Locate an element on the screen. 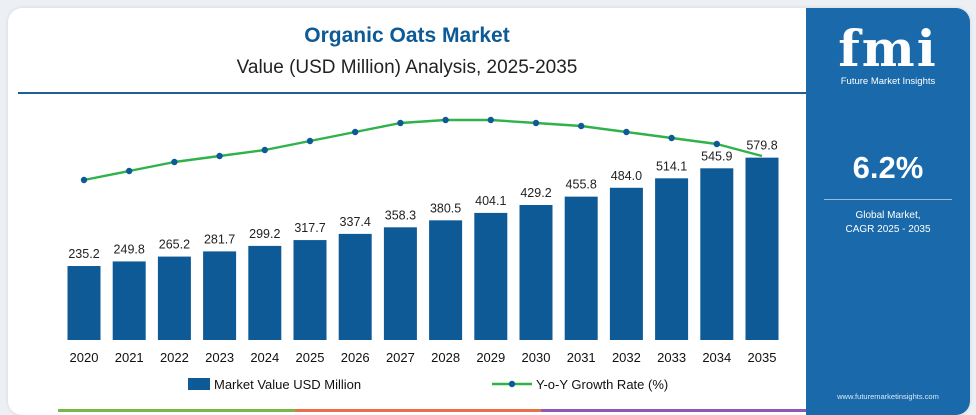 This screenshot has height=415, width=976. bar-2034 is located at coordinates (717, 254).